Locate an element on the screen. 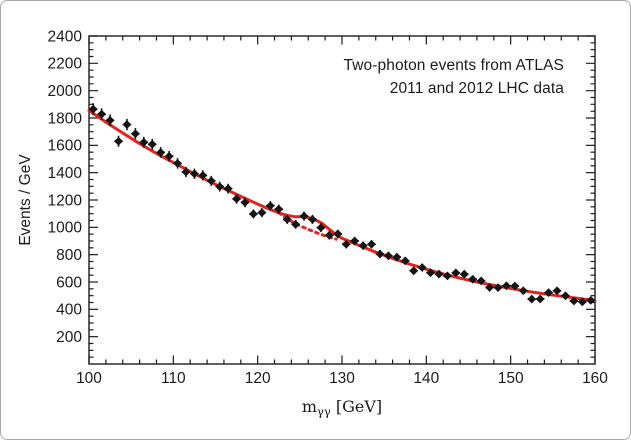 This screenshot has width=631, height=440. x-tick-label: 140 is located at coordinates (426, 378).